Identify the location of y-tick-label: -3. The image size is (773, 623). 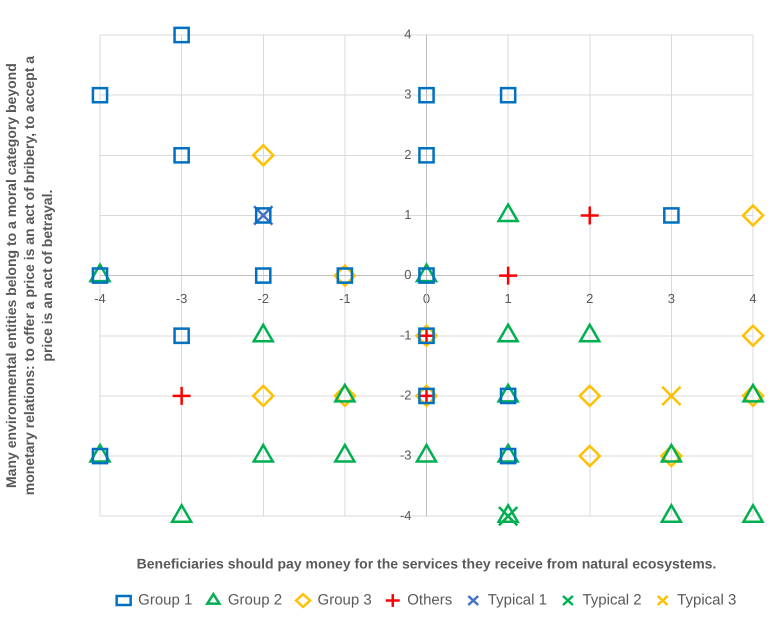
(406, 455).